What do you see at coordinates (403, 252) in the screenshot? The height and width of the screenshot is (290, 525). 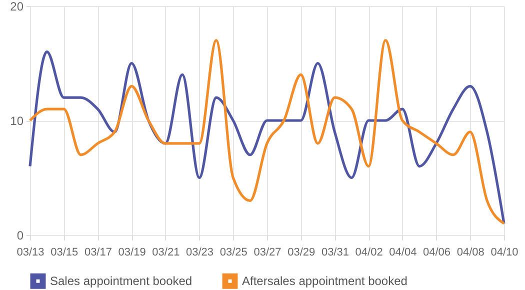 I see `x-tick-label: 04/04` at bounding box center [403, 252].